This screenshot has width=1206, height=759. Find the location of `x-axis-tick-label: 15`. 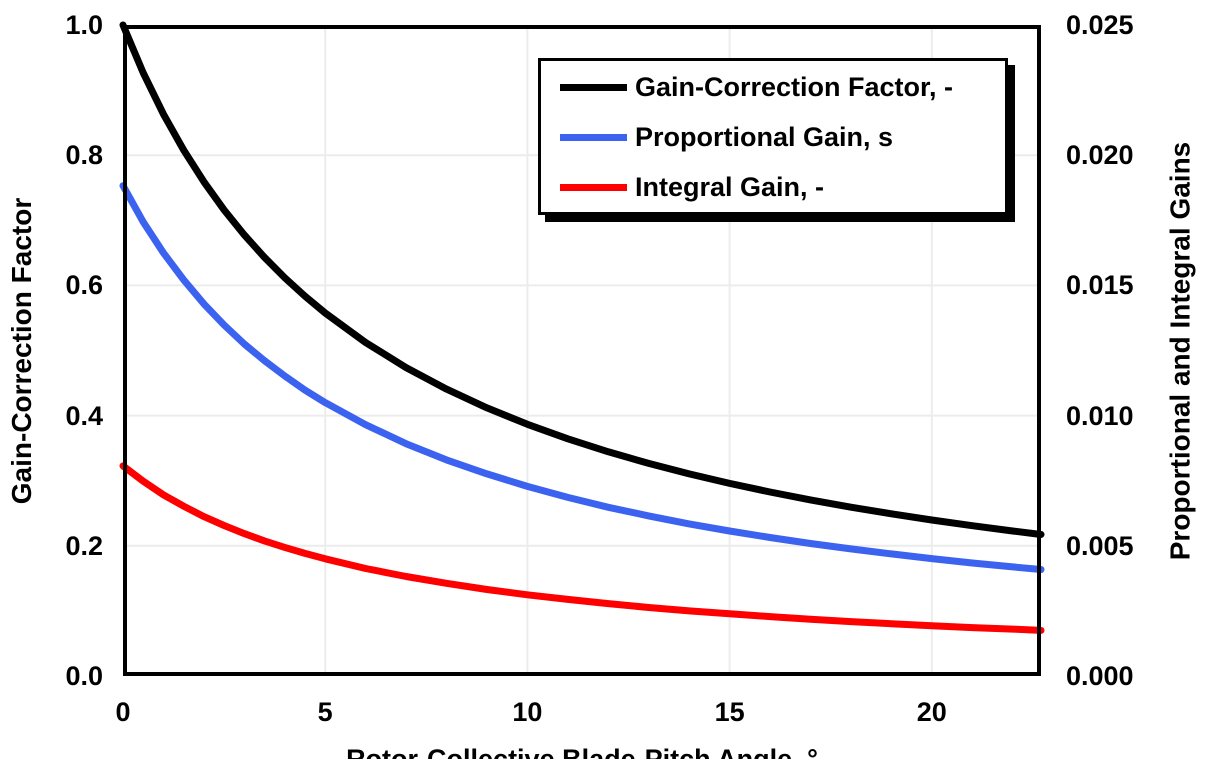

x-axis-tick-label: 15 is located at coordinates (729, 712).